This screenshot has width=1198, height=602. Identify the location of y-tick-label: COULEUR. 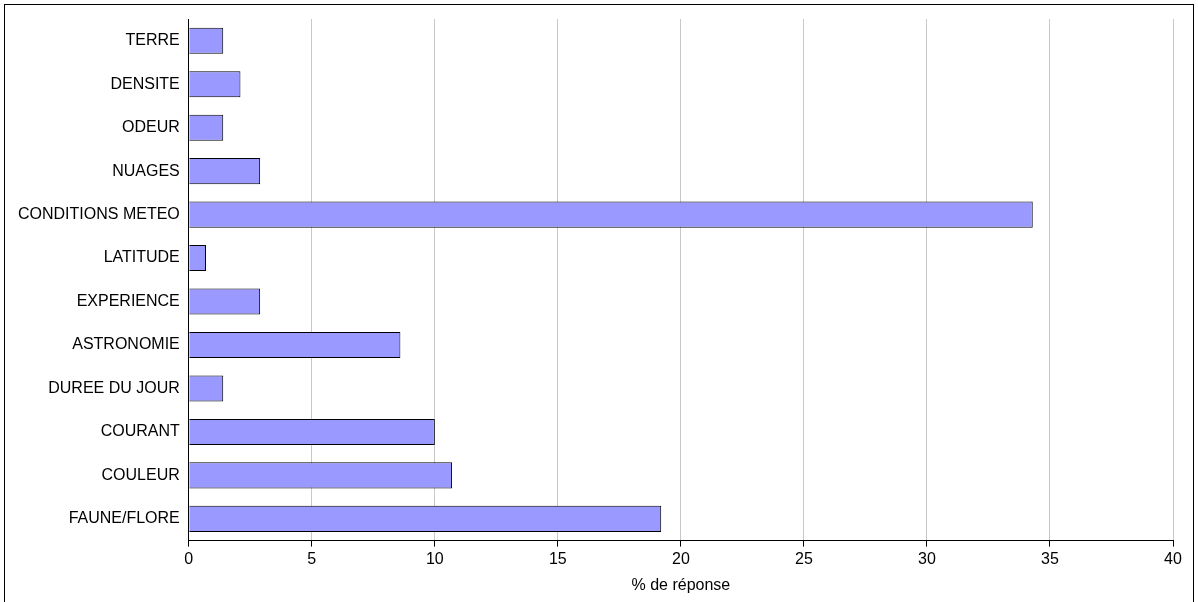
(140, 474).